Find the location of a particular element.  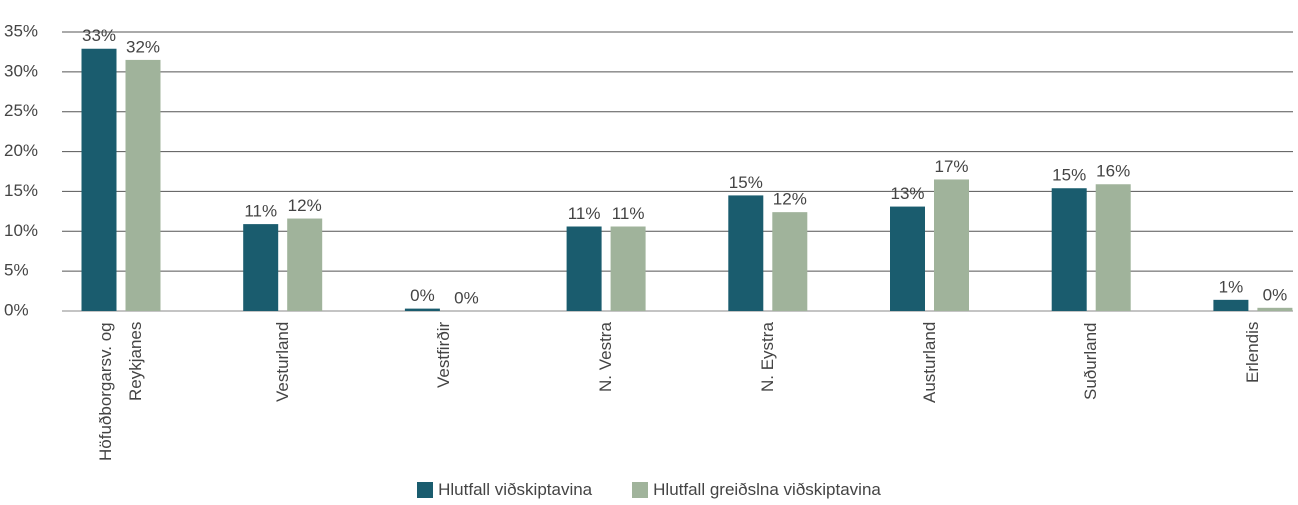

y-tick-label: 10% is located at coordinates (21, 230).